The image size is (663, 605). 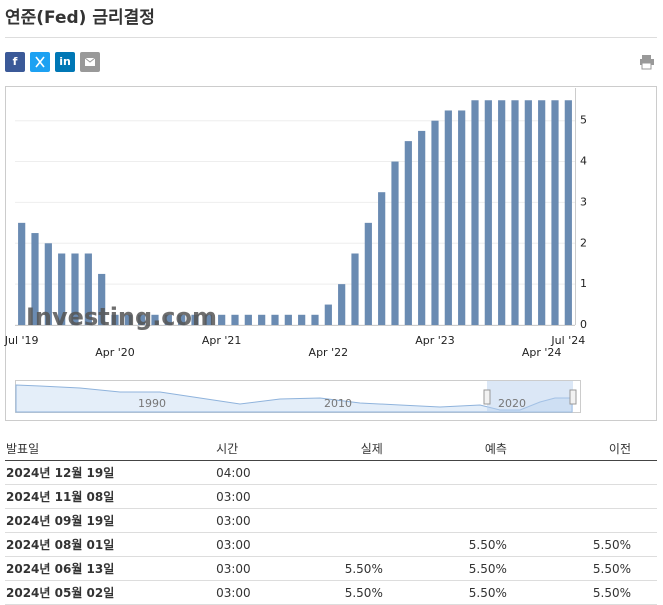 What do you see at coordinates (110, 568) in the screenshot?
I see `table-cell: 2024년 06월 13일` at bounding box center [110, 568].